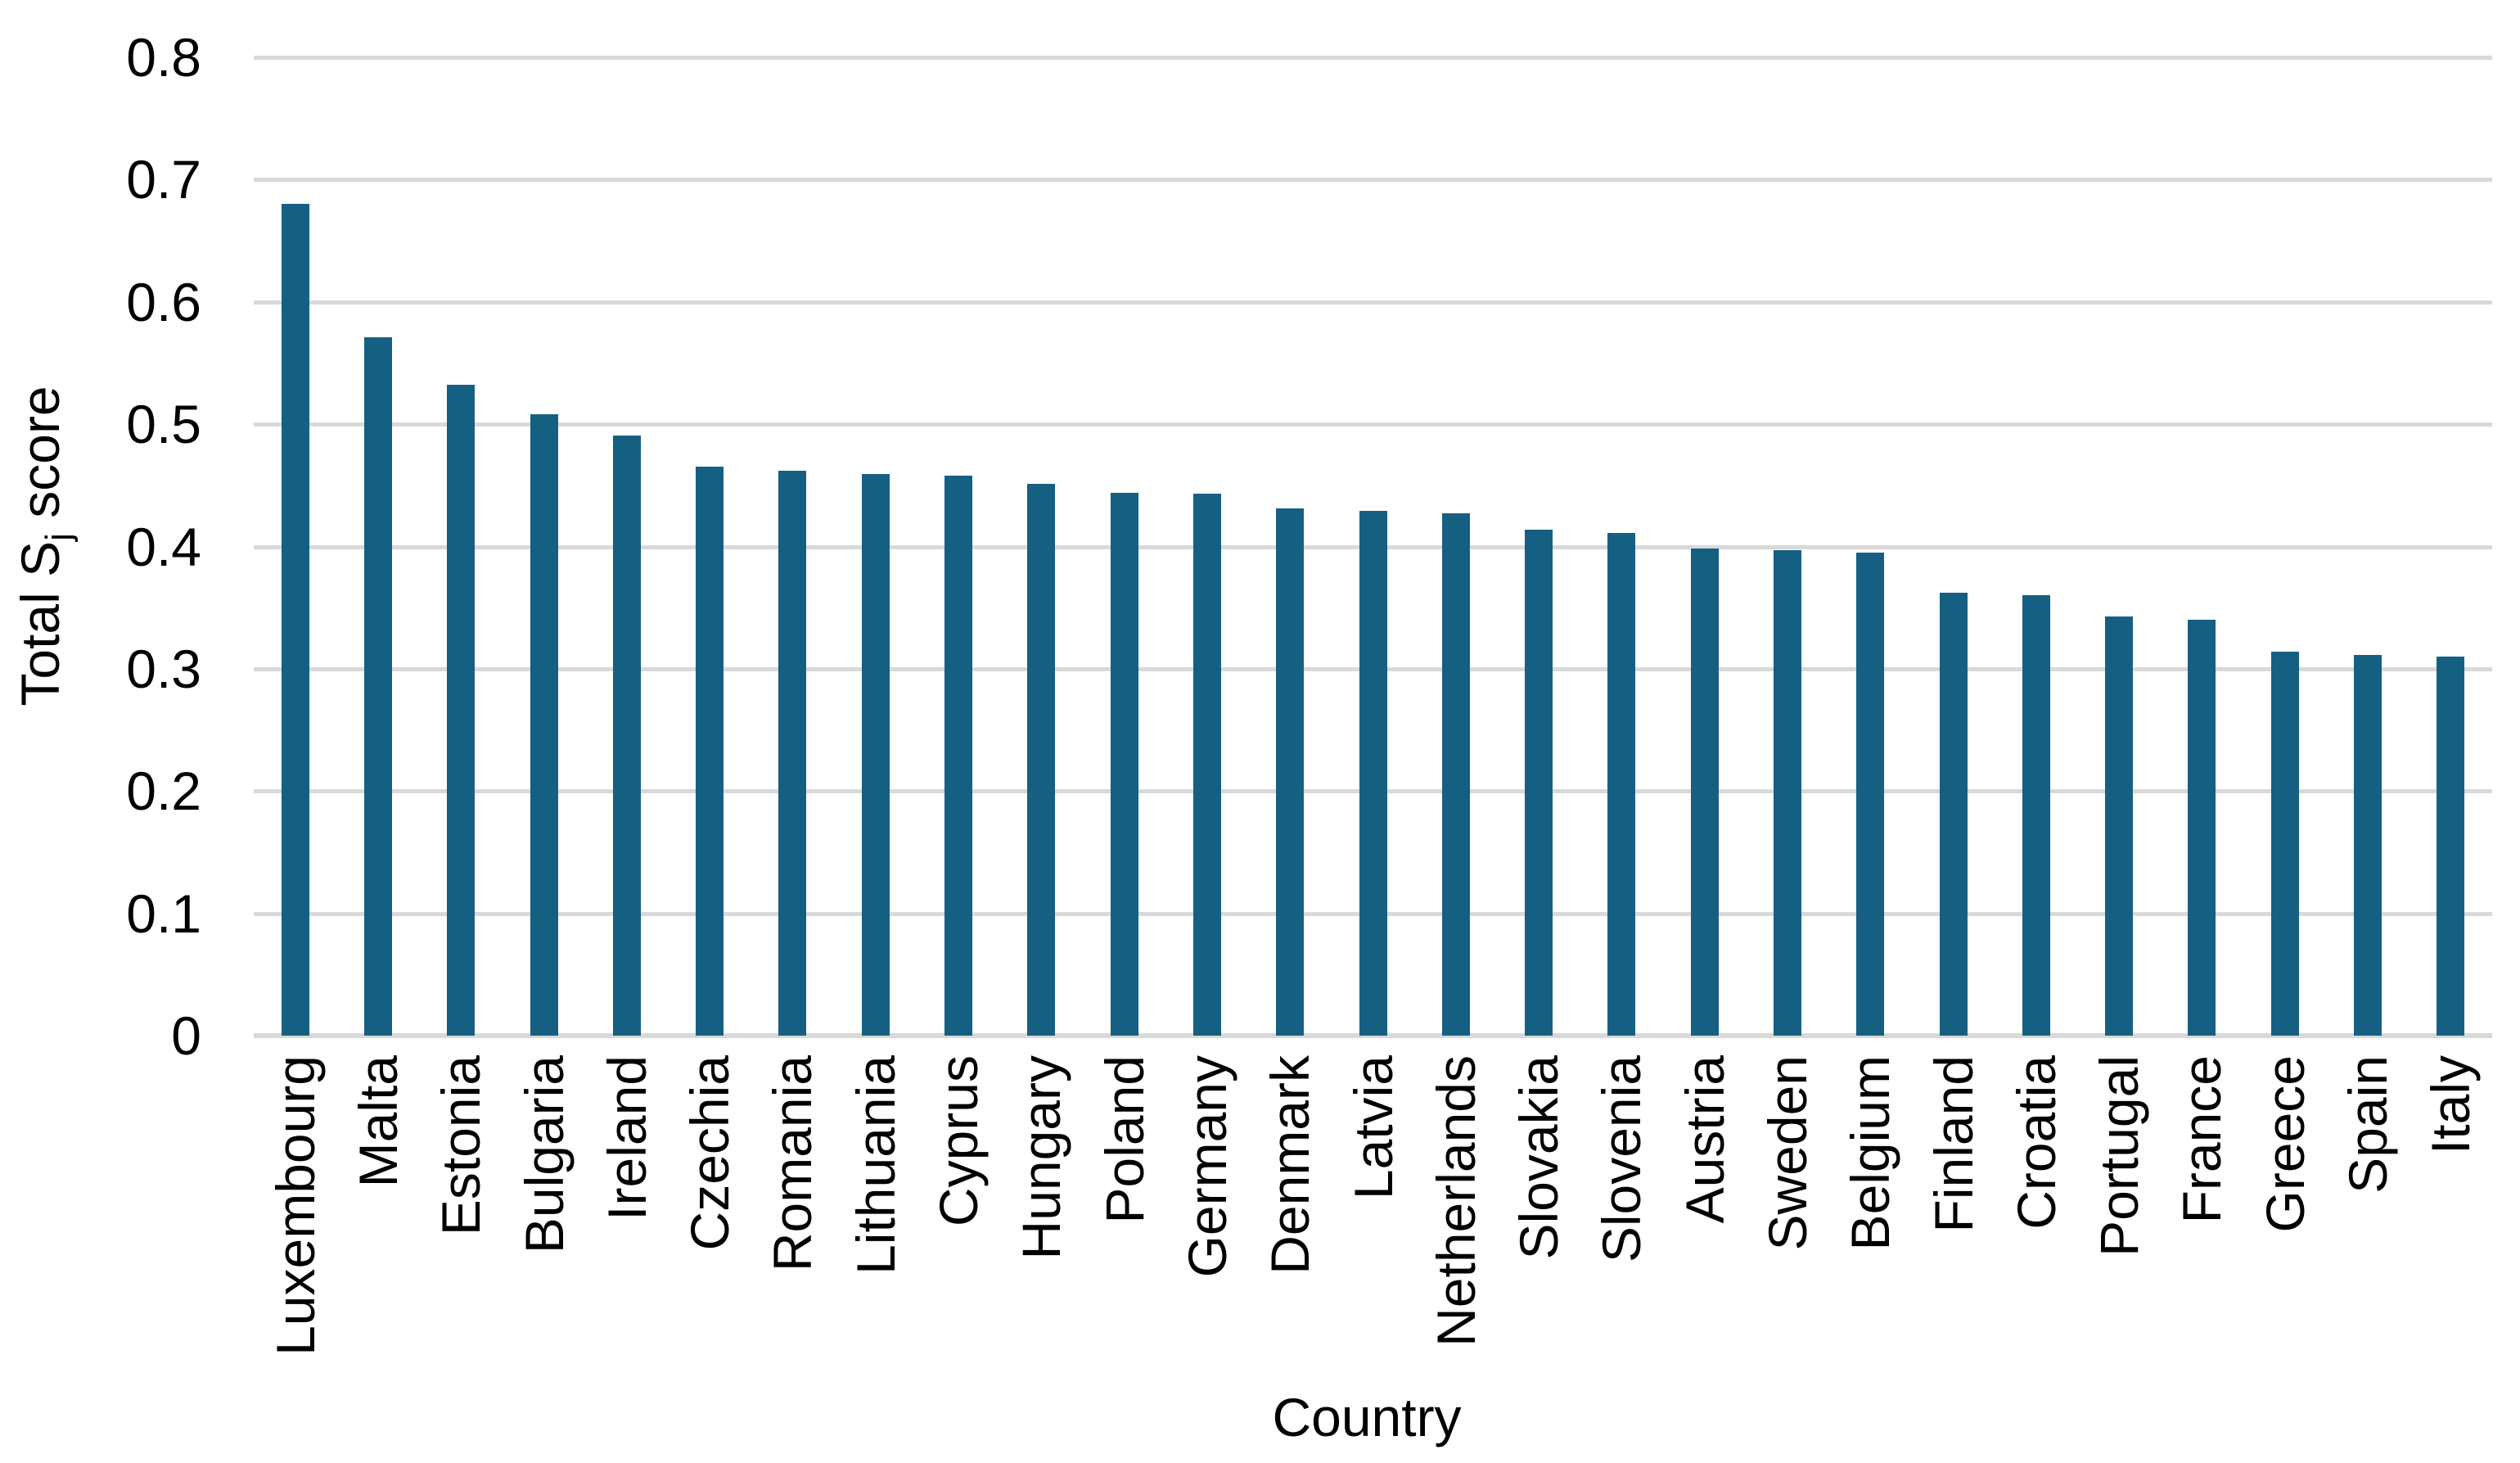 The width and height of the screenshot is (2520, 1463). What do you see at coordinates (1373, 773) in the screenshot?
I see `bar-latvia` at bounding box center [1373, 773].